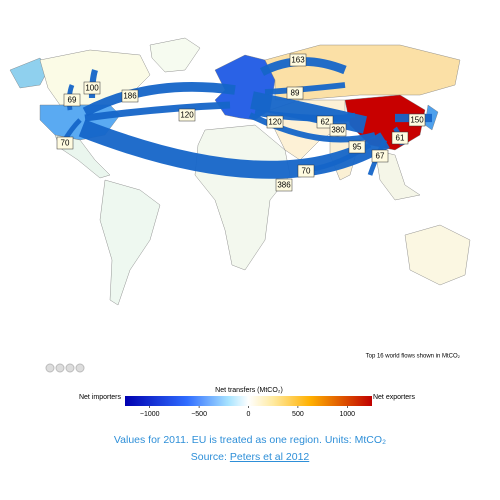 The image size is (500, 500). I want to click on flow-label: 95, so click(357, 147).